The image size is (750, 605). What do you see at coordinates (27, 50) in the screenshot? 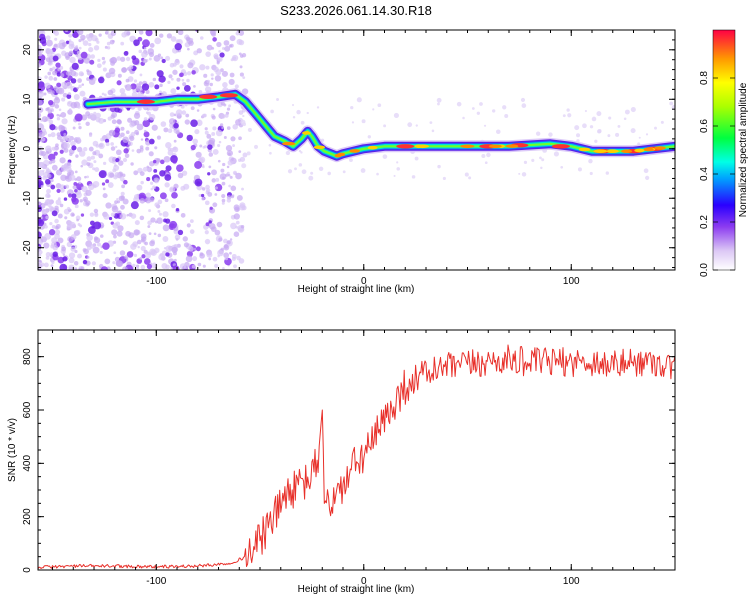
I see `frequency-tick-label: 20` at bounding box center [27, 50].